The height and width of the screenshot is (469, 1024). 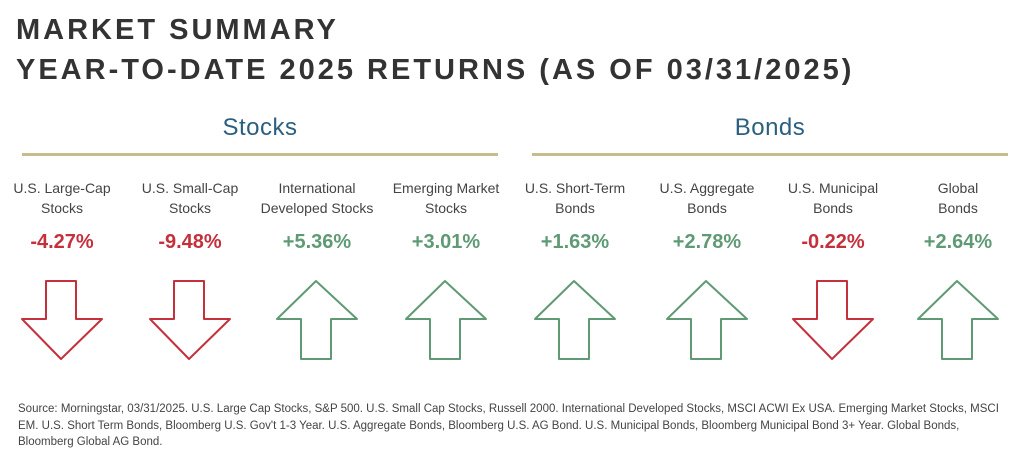 What do you see at coordinates (260, 127) in the screenshot?
I see `section-stocks-heading: Stocks` at bounding box center [260, 127].